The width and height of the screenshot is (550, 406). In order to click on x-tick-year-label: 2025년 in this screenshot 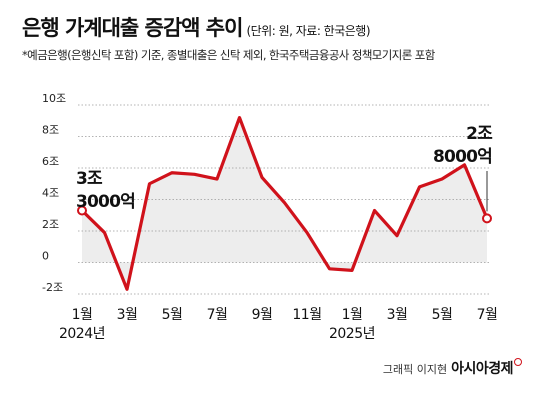, I will do `click(352, 334)`.